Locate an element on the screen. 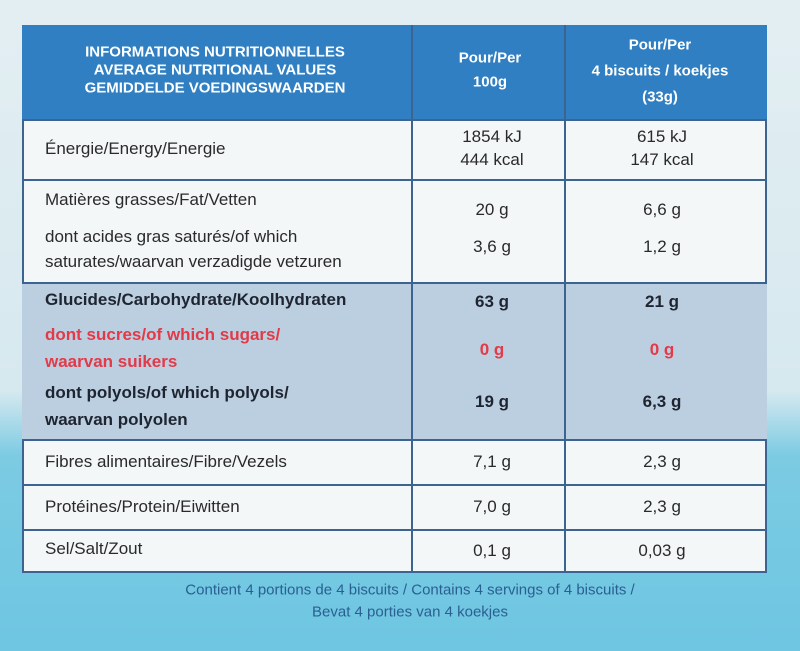 This screenshot has height=651, width=800. nutrient-label: Matières grasses/Fat/Vetten is located at coordinates (151, 199).